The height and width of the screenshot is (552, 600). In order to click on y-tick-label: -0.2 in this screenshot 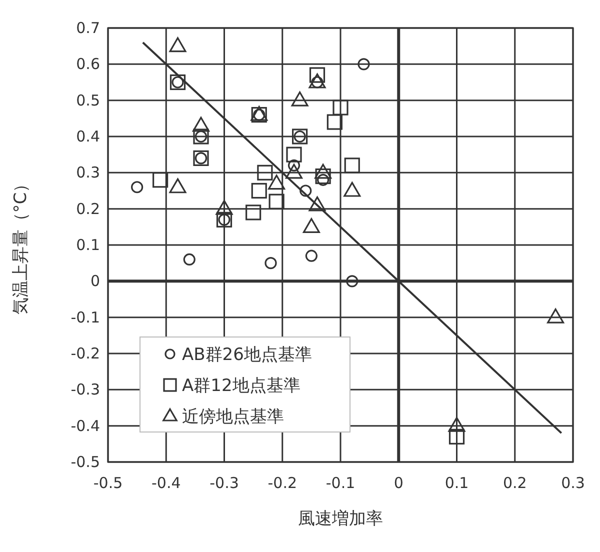, I will do `click(85, 353)`.